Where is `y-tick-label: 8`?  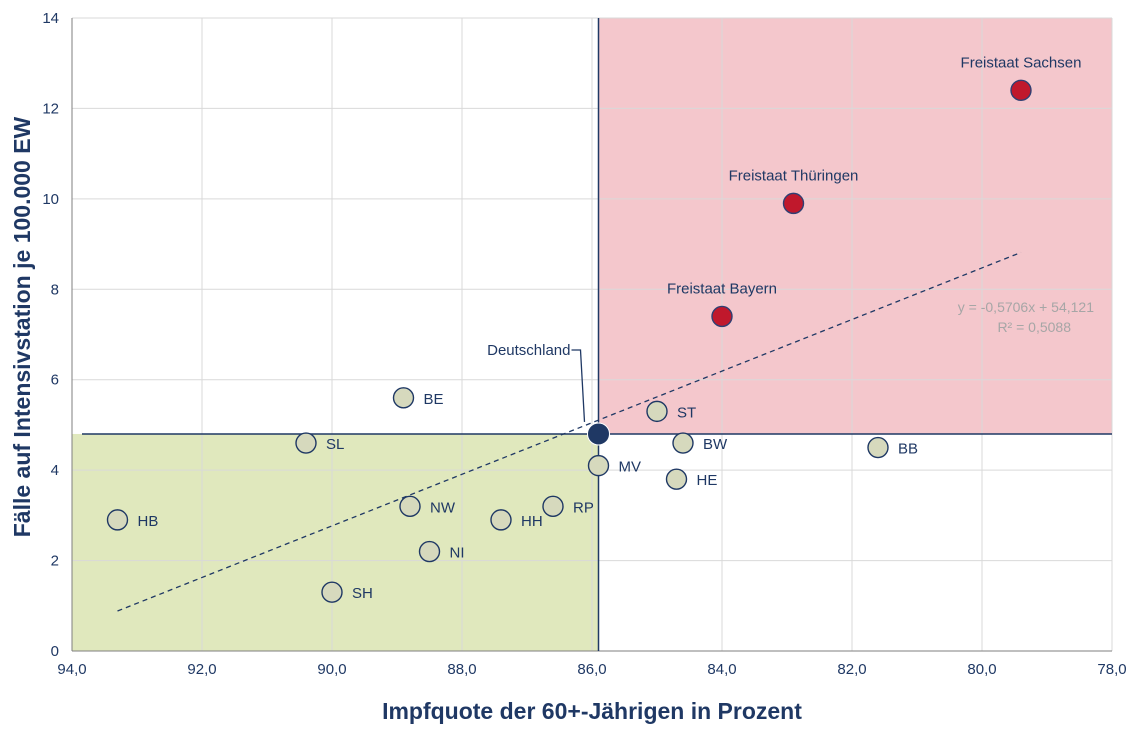 y-tick-label: 8 is located at coordinates (55, 289).